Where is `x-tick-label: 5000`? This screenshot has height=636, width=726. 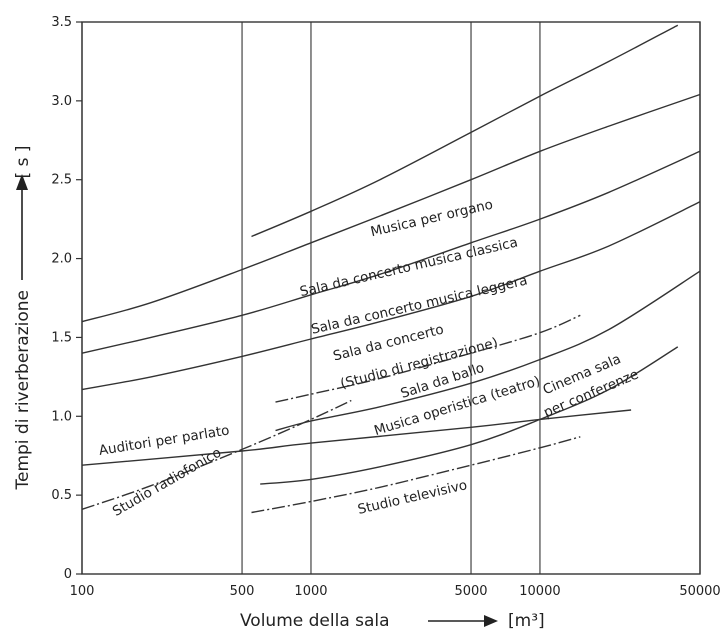
x-tick-label: 5000 is located at coordinates (470, 591).